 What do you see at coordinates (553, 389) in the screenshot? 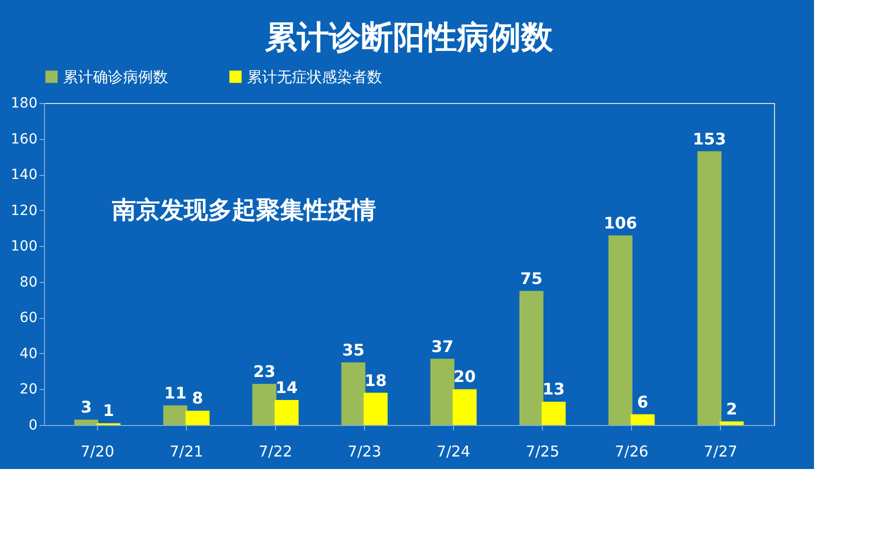
I see `data-label: 13` at bounding box center [553, 389].